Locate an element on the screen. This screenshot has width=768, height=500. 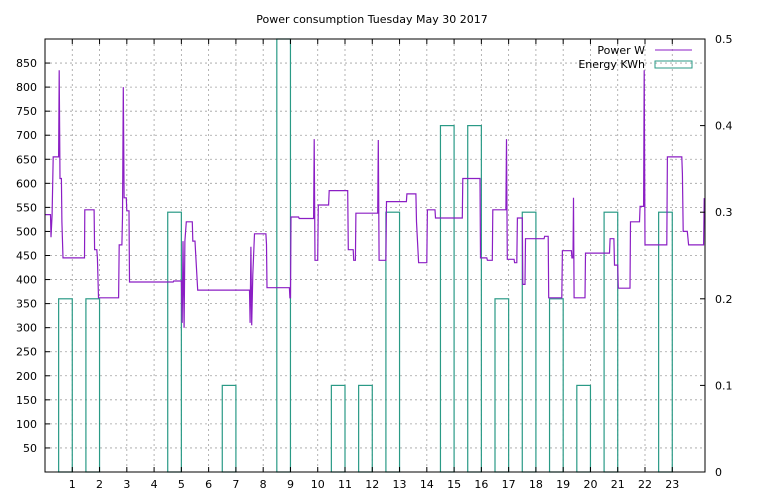
x-tick-label: 2 is located at coordinates (99, 484).